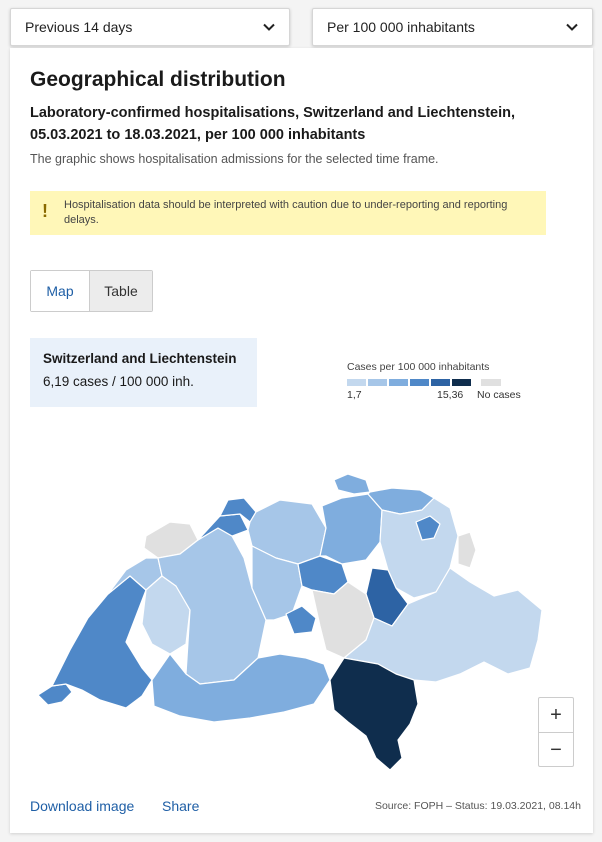 The image size is (602, 842). What do you see at coordinates (354, 395) in the screenshot?
I see `legend-min-label: 1,7` at bounding box center [354, 395].